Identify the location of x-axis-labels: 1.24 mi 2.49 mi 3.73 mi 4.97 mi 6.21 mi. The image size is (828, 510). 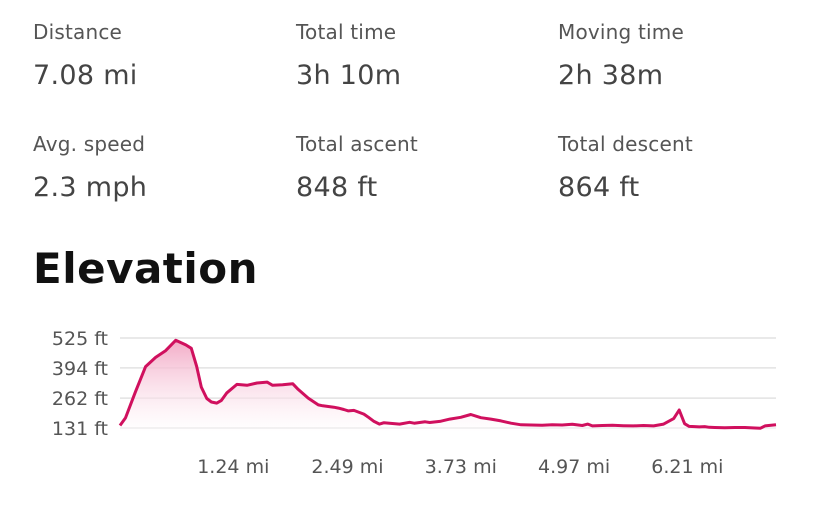
(460, 467).